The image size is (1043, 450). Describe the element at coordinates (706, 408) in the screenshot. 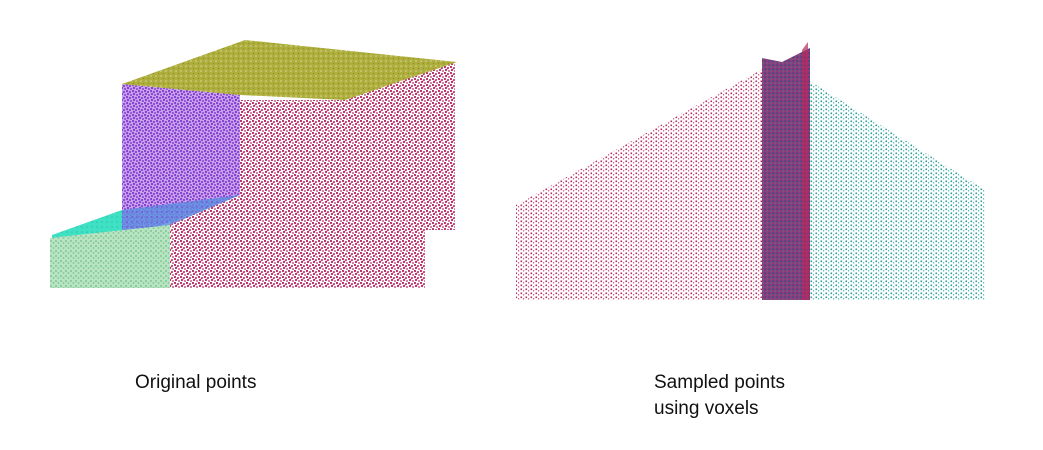

I see `sampled-points-caption-line2: using voxels` at that location.